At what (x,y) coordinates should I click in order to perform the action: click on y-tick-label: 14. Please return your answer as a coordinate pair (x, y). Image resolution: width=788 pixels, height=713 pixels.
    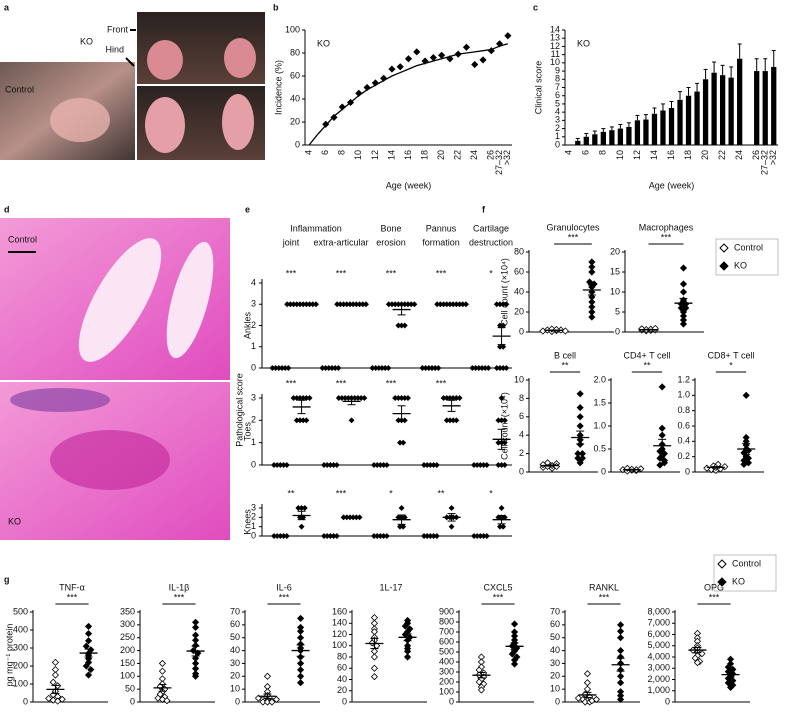
    Looking at the image, I should click on (555, 29).